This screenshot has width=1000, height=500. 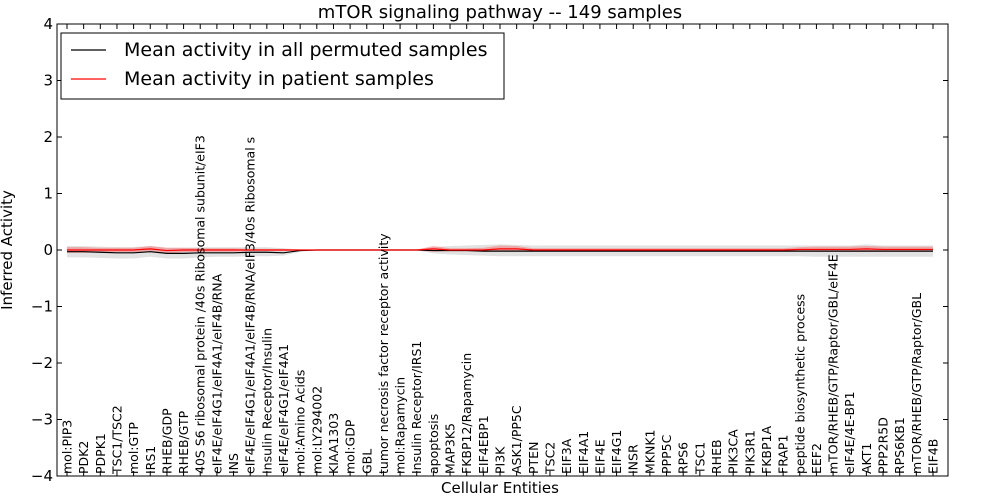 I want to click on category-label: RPS6KB1, so click(x=899, y=445).